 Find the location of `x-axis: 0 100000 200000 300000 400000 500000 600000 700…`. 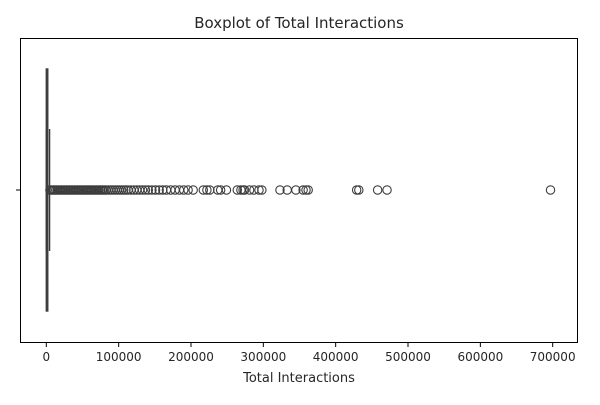

x-axis: 0 100000 200000 300000 400000 500000 600000 700… is located at coordinates (309, 353).